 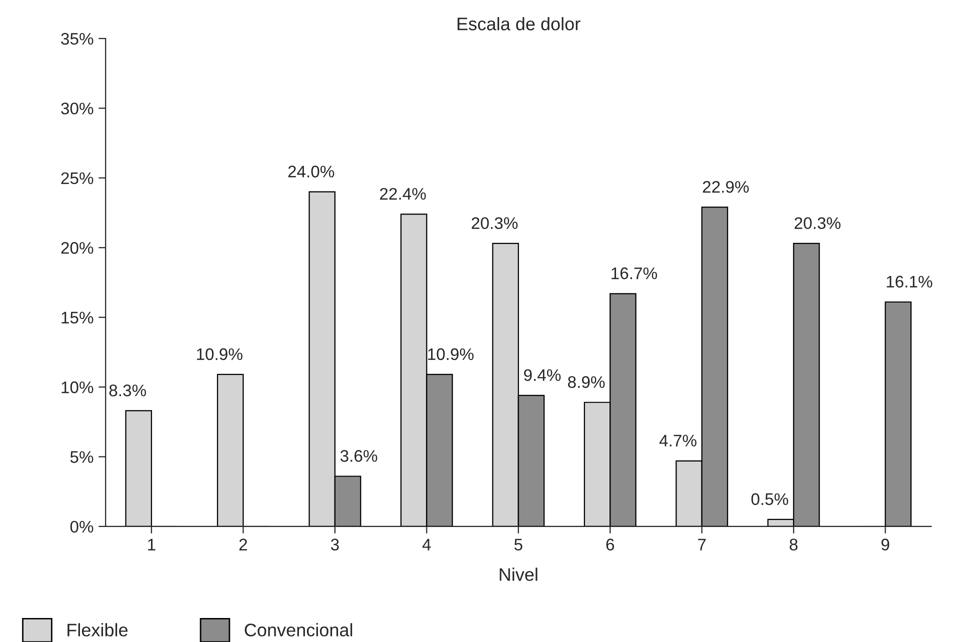 I want to click on y-tick-label: 10%, so click(x=78, y=387).